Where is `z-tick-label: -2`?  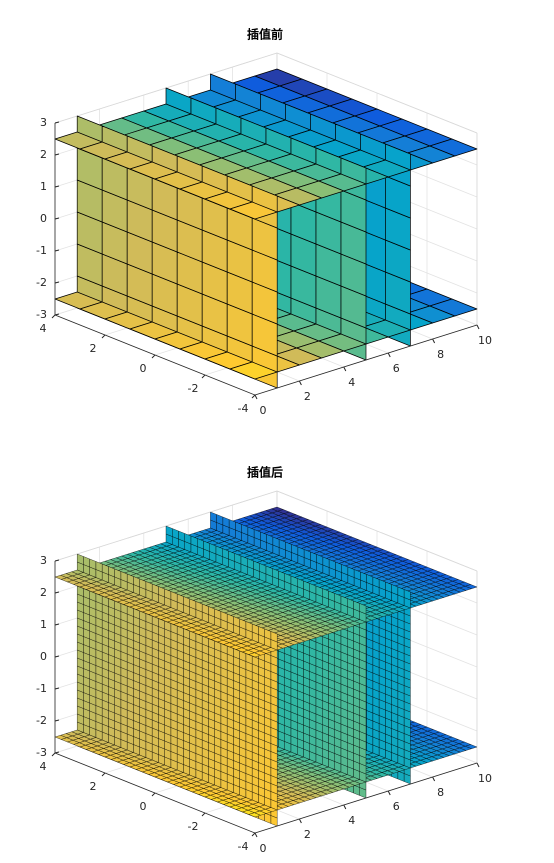 z-tick-label: -2 is located at coordinates (41, 282).